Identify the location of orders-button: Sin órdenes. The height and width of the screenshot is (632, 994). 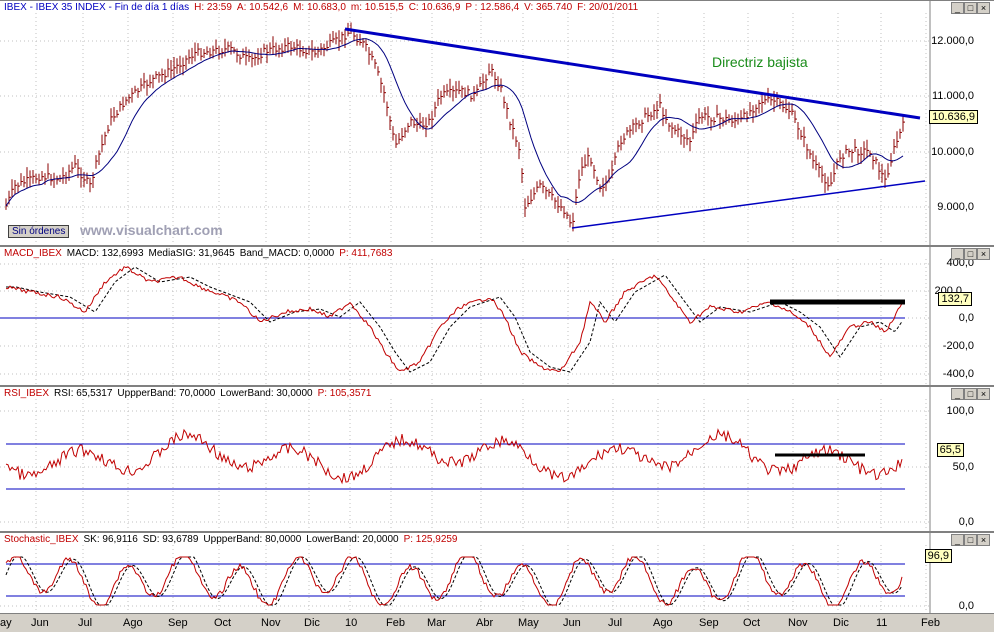
(39, 231).